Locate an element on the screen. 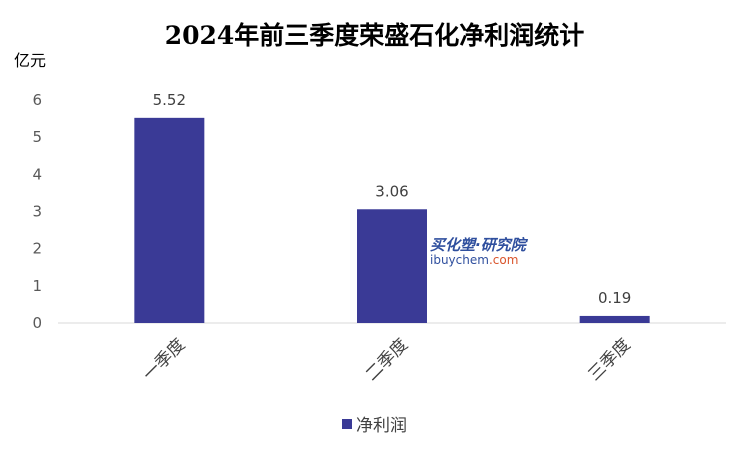 The image size is (749, 450). legend-label: 净利润 is located at coordinates (381, 426).